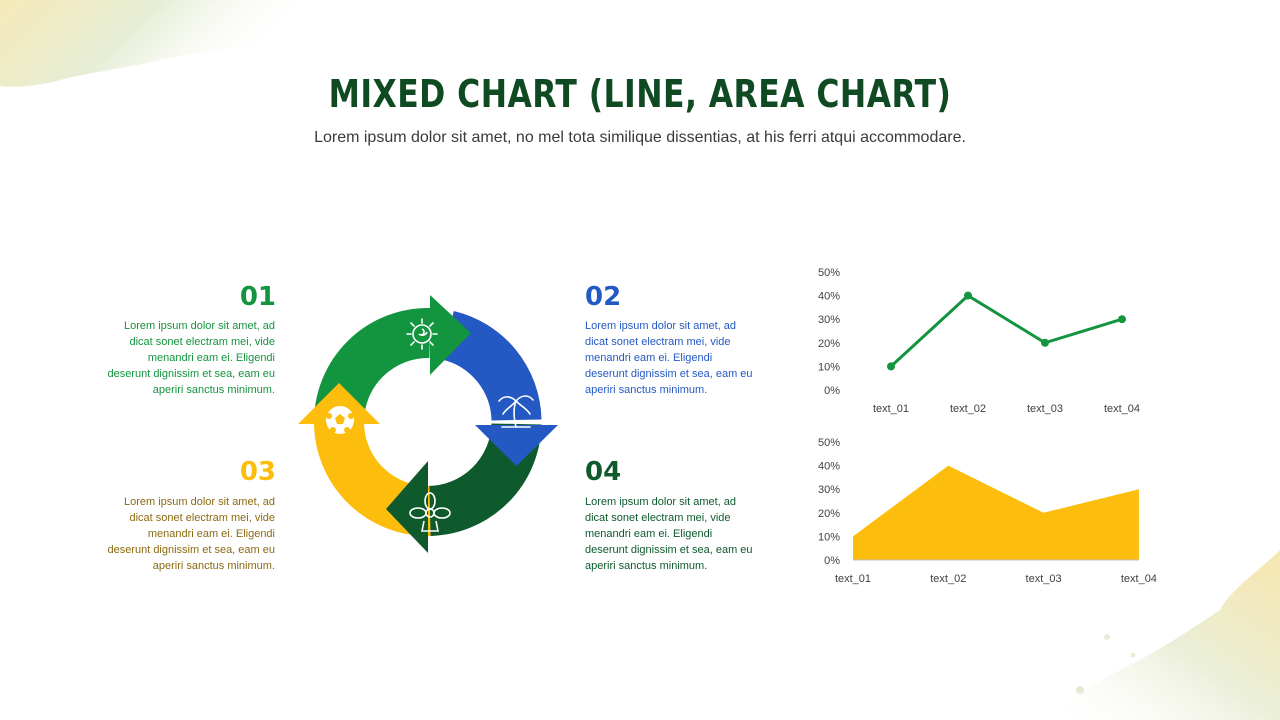 The width and height of the screenshot is (1280, 720). What do you see at coordinates (422, 334) in the screenshot?
I see `sun-icon` at bounding box center [422, 334].